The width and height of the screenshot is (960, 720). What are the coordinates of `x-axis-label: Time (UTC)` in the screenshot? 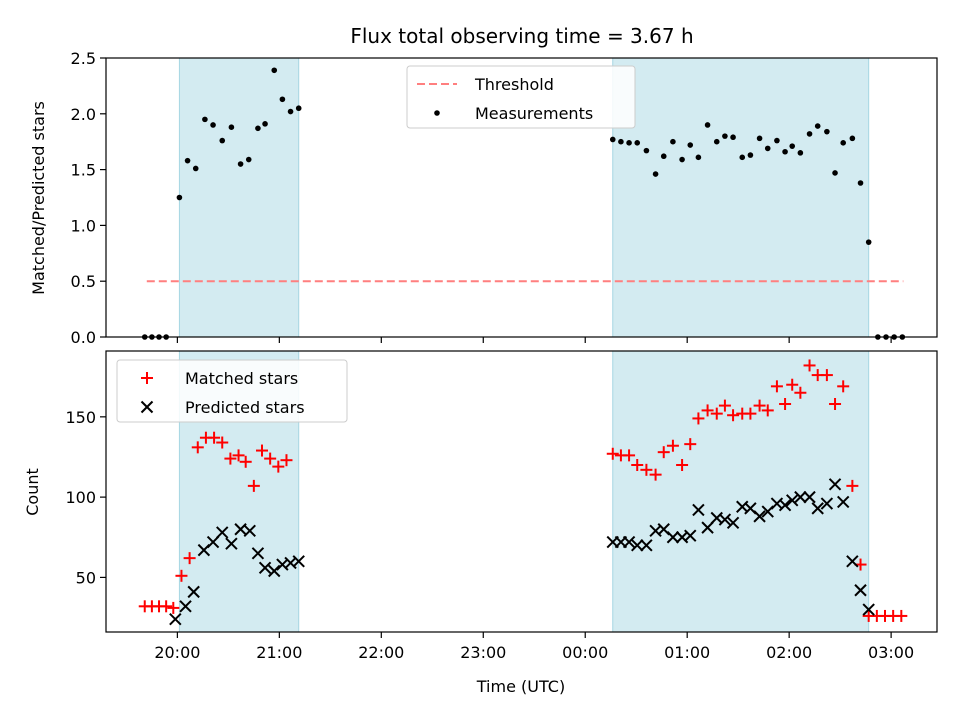 It's located at (520, 686).